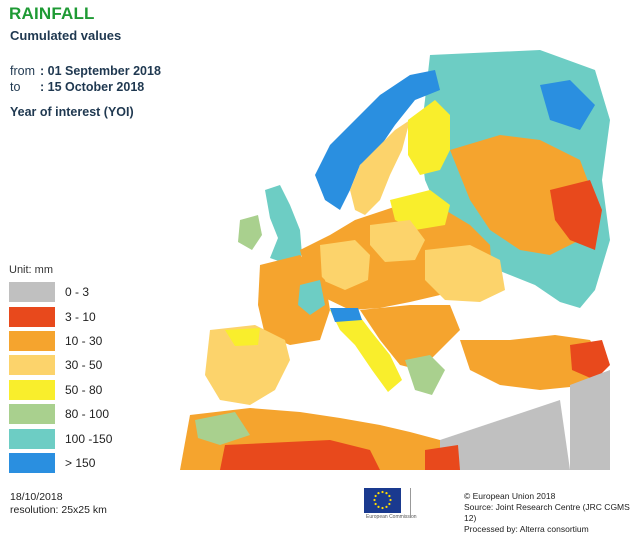 The height and width of the screenshot is (535, 640). What do you see at coordinates (283, 225) in the screenshot?
I see `map-region-great-britain` at bounding box center [283, 225].